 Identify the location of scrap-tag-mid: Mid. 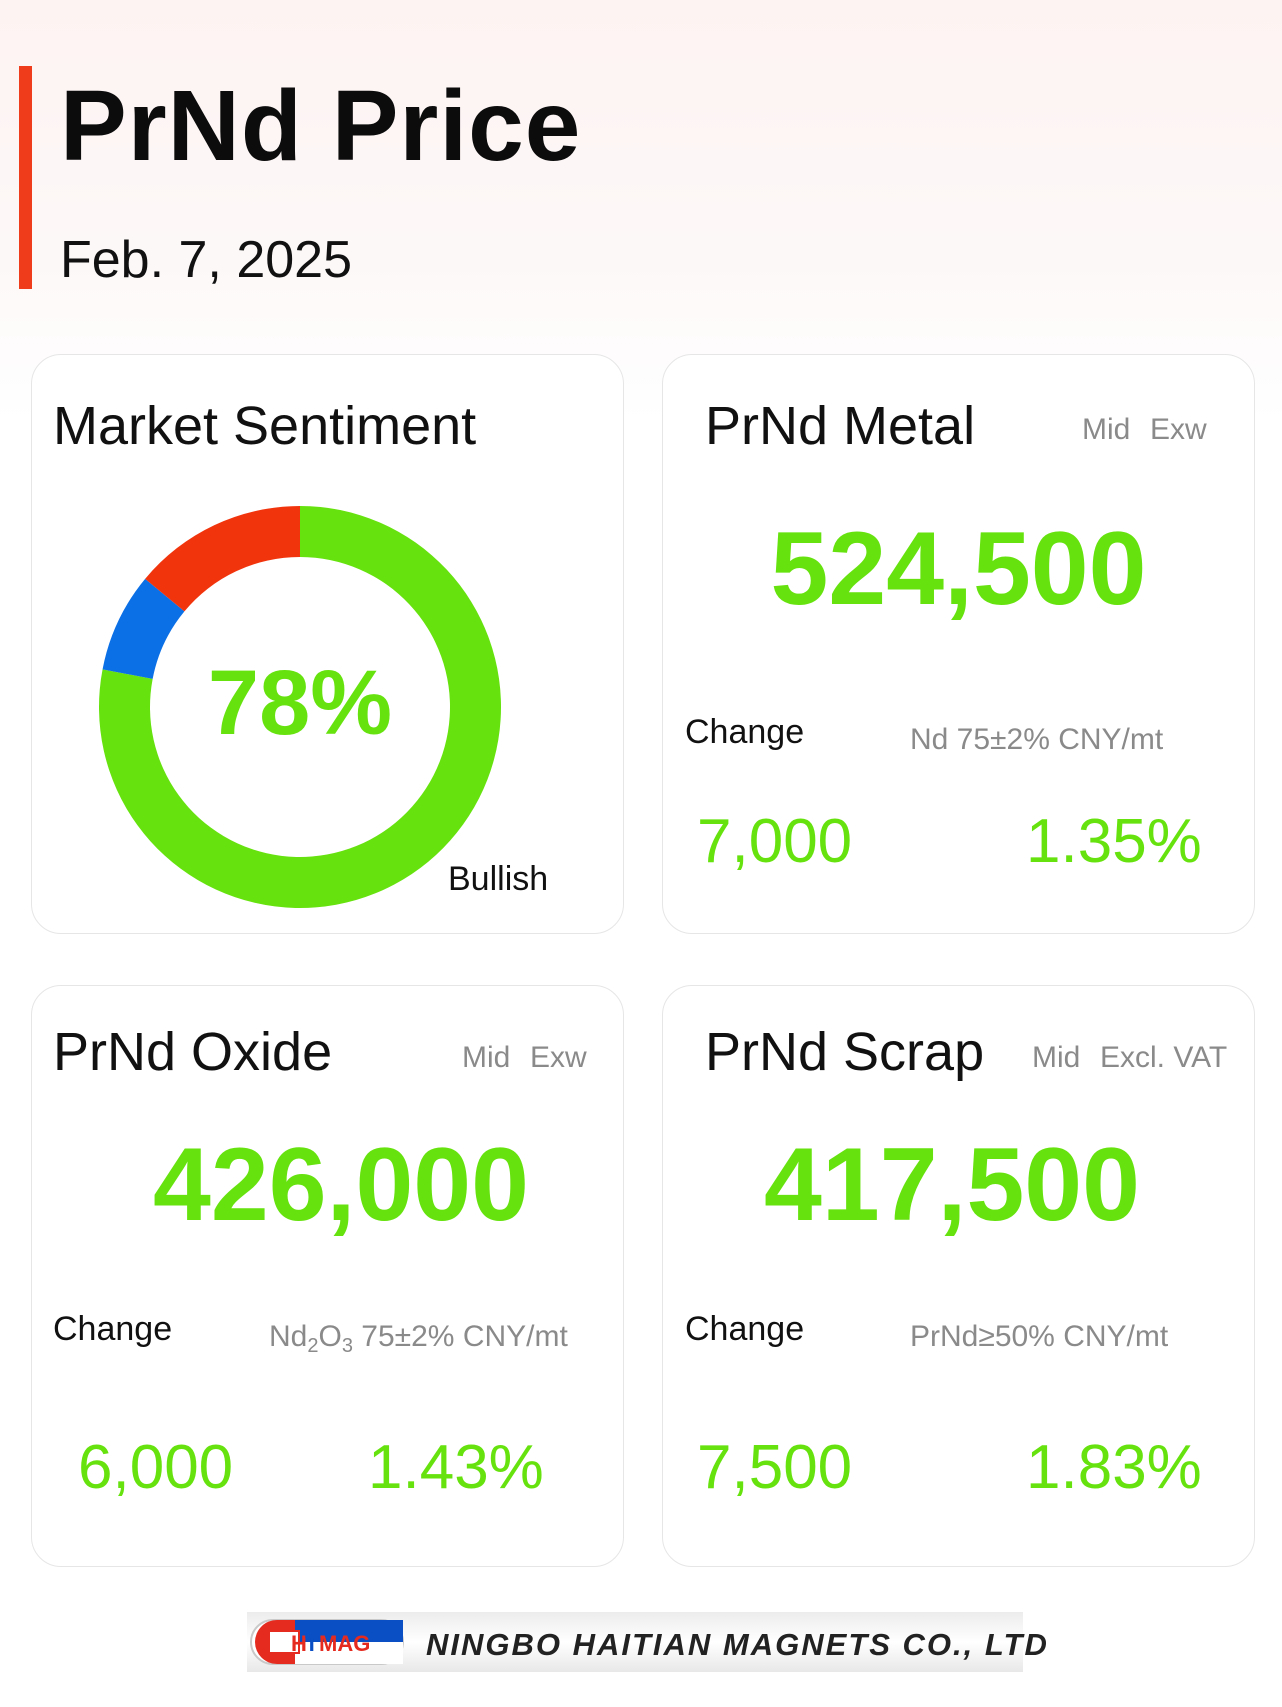
(1056, 1057).